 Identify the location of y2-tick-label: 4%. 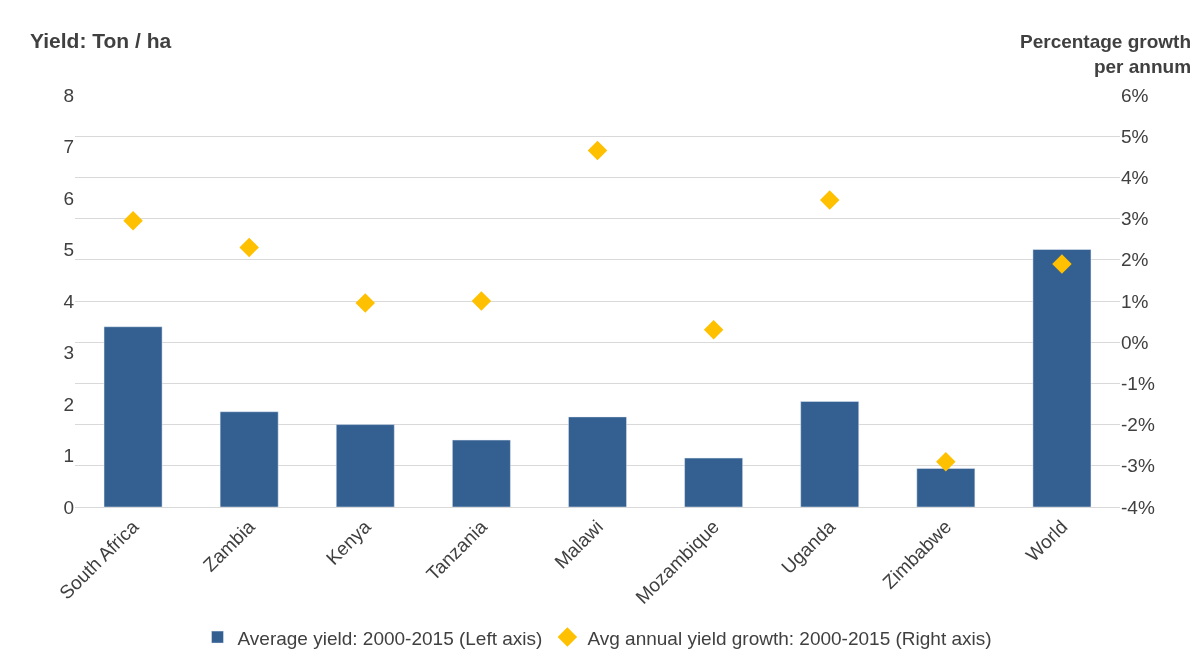
(1135, 178).